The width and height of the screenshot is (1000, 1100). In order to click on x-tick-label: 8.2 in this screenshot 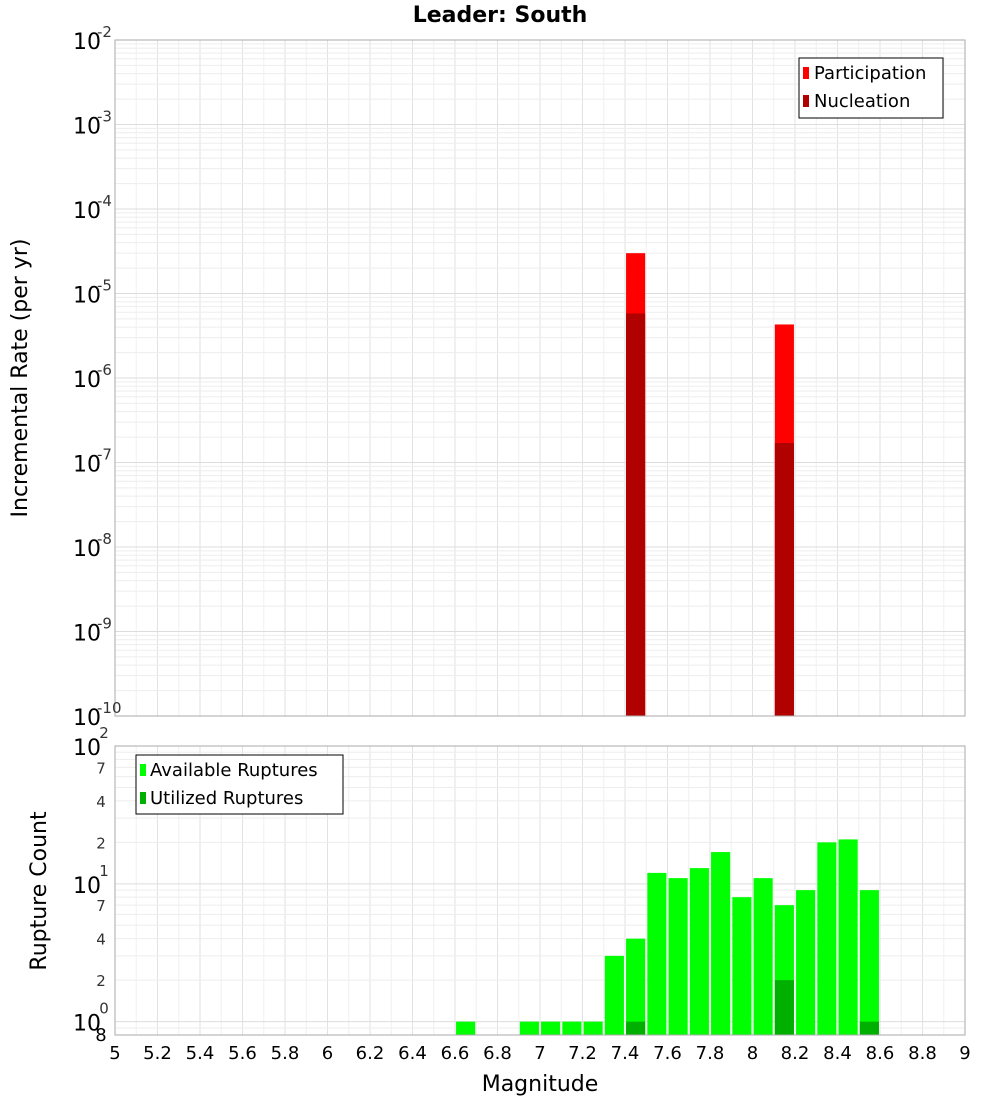, I will do `click(795, 1053)`.